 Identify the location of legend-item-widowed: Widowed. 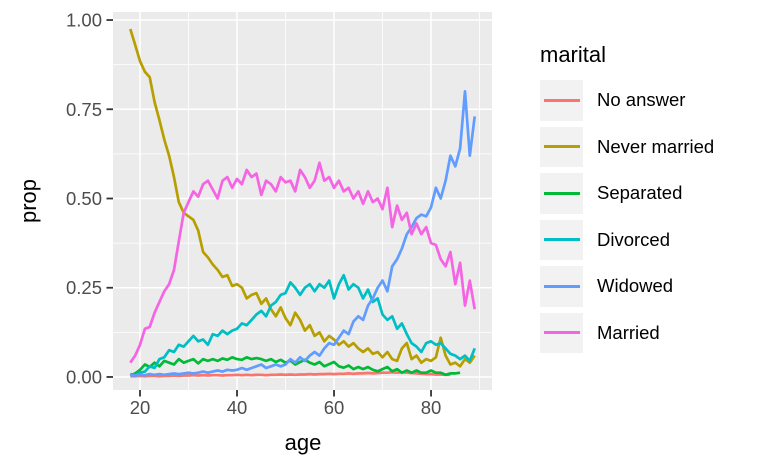
(627, 286).